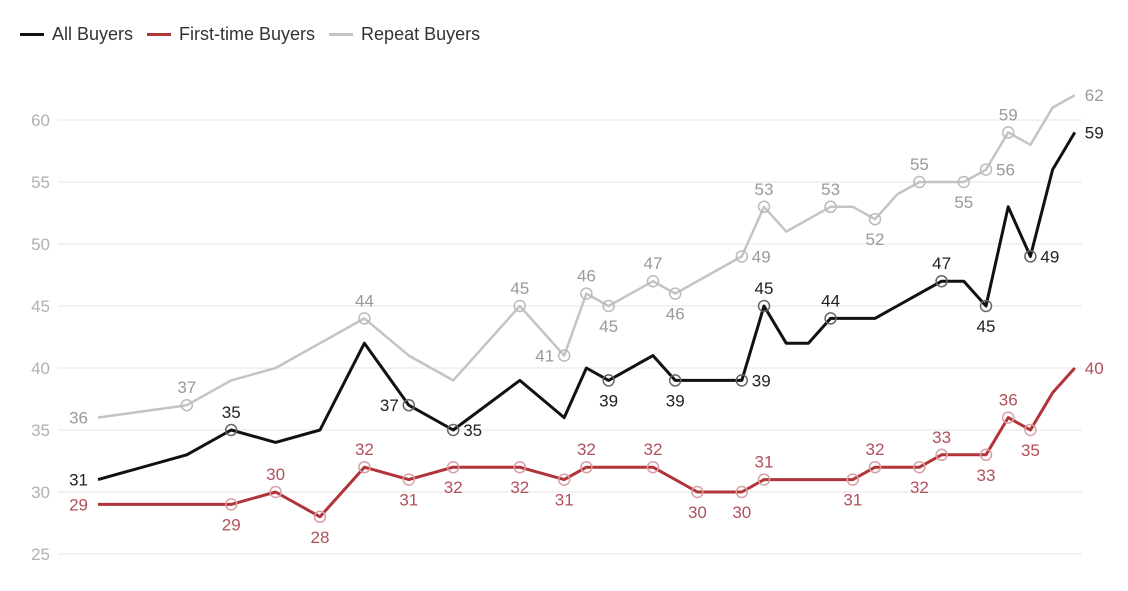  Describe the element at coordinates (40, 430) in the screenshot. I see `y-tick-label: 35` at that location.